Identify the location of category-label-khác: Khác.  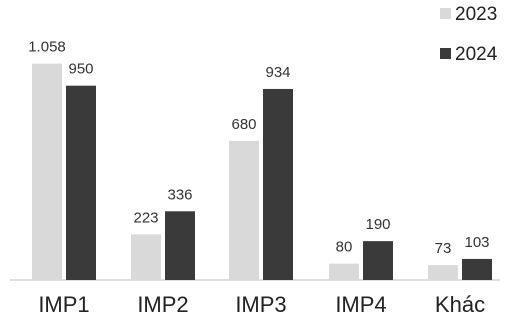
(460, 304).